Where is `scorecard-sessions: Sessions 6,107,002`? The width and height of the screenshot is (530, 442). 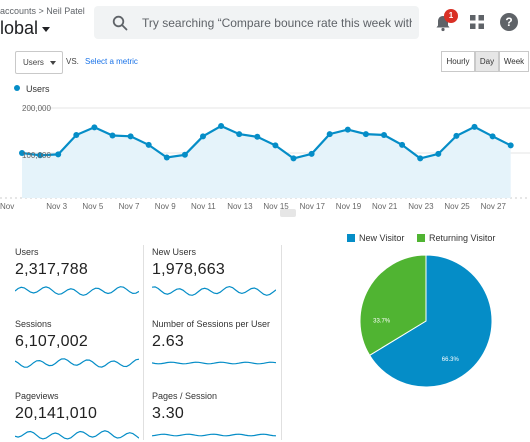
scorecard-sessions: Sessions 6,107,002 is located at coordinates (80, 350).